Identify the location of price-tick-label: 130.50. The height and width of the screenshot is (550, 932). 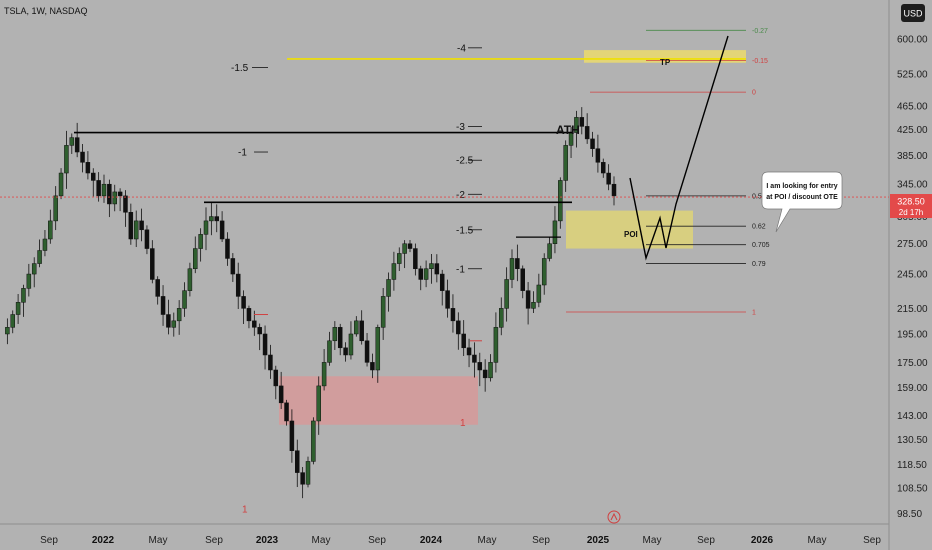
(912, 440).